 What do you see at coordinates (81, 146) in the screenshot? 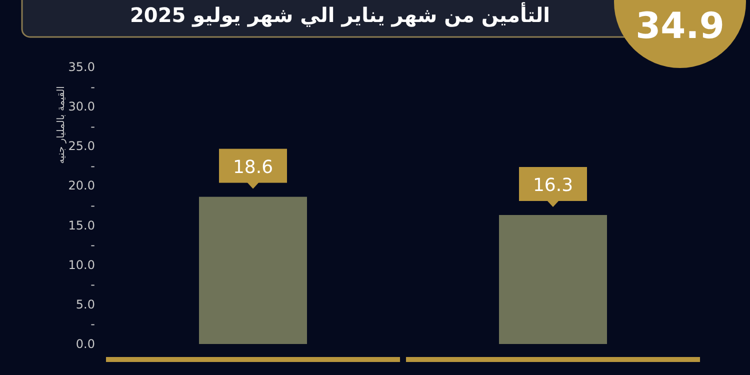
I see `y-tick-label: 25.0` at bounding box center [81, 146].